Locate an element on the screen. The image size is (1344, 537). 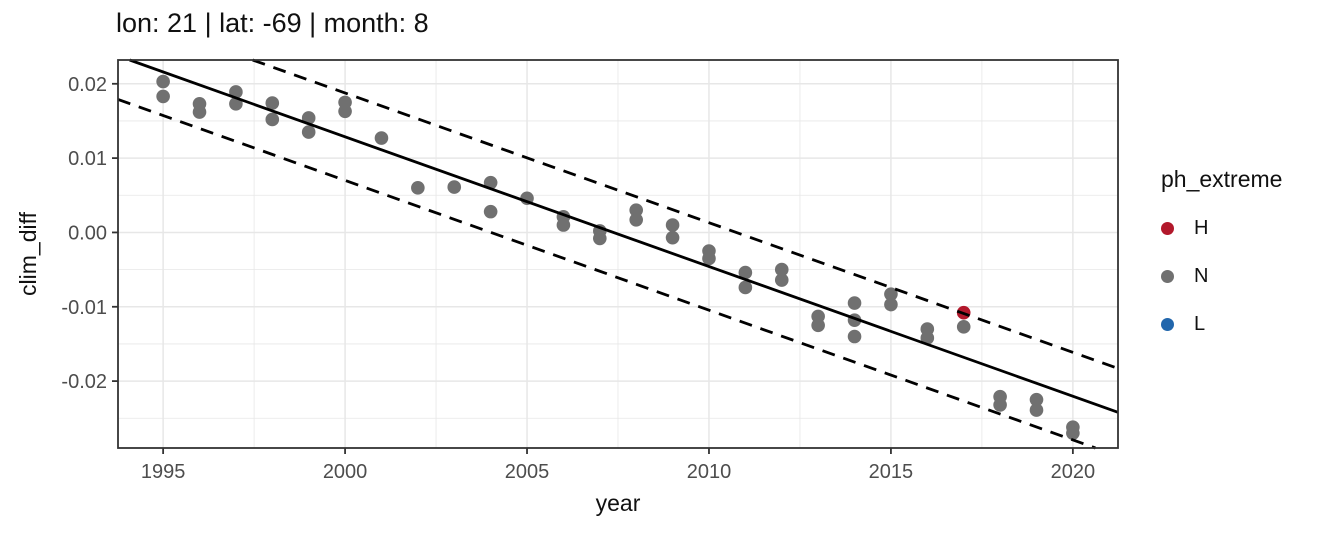
legend-label-low: L is located at coordinates (1200, 323).